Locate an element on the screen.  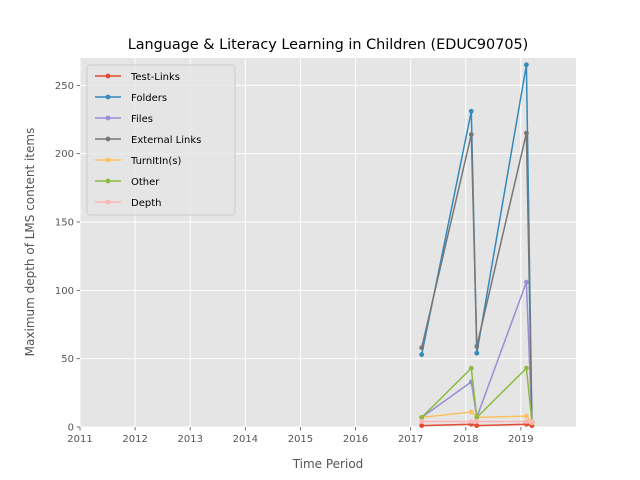
x-tick-label: 2011 is located at coordinates (79, 439).